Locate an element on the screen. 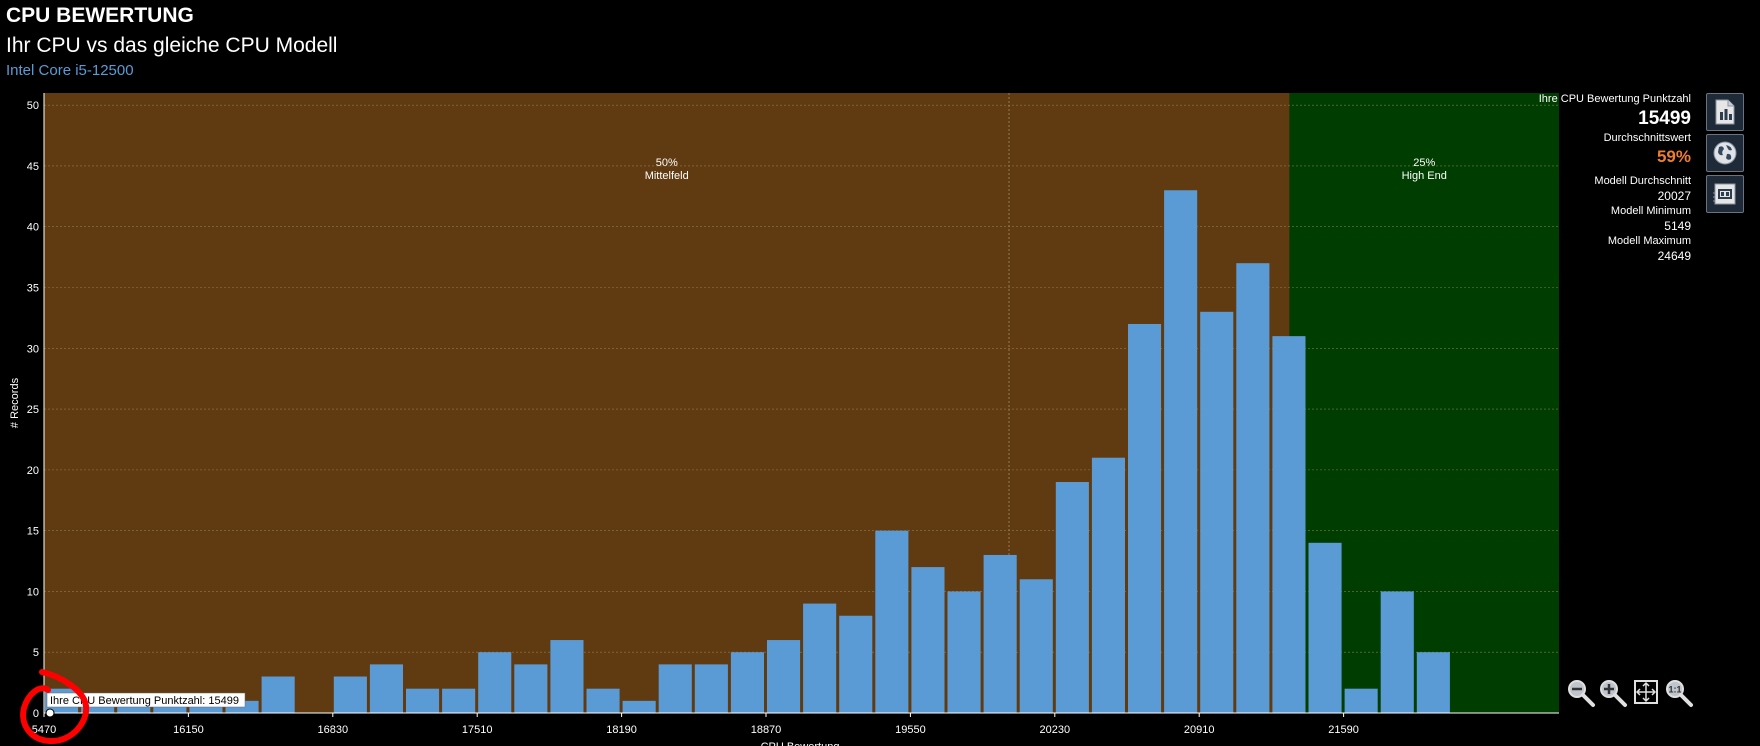  average-value: 59% is located at coordinates (1673, 156).